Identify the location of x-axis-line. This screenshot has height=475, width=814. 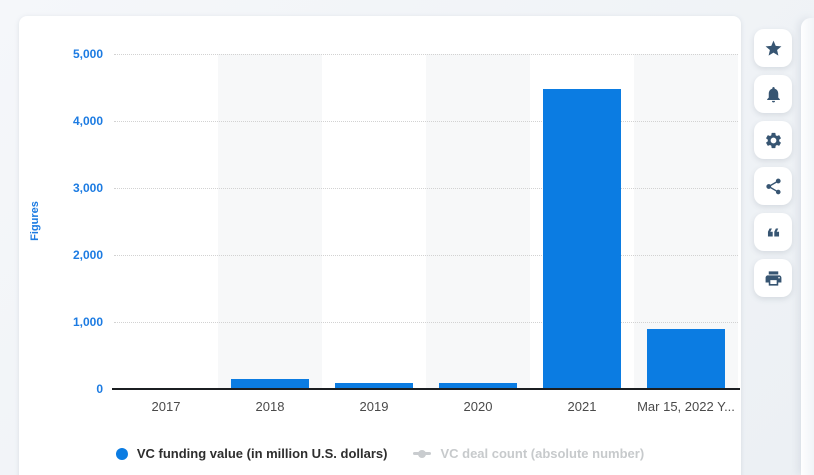
(426, 389).